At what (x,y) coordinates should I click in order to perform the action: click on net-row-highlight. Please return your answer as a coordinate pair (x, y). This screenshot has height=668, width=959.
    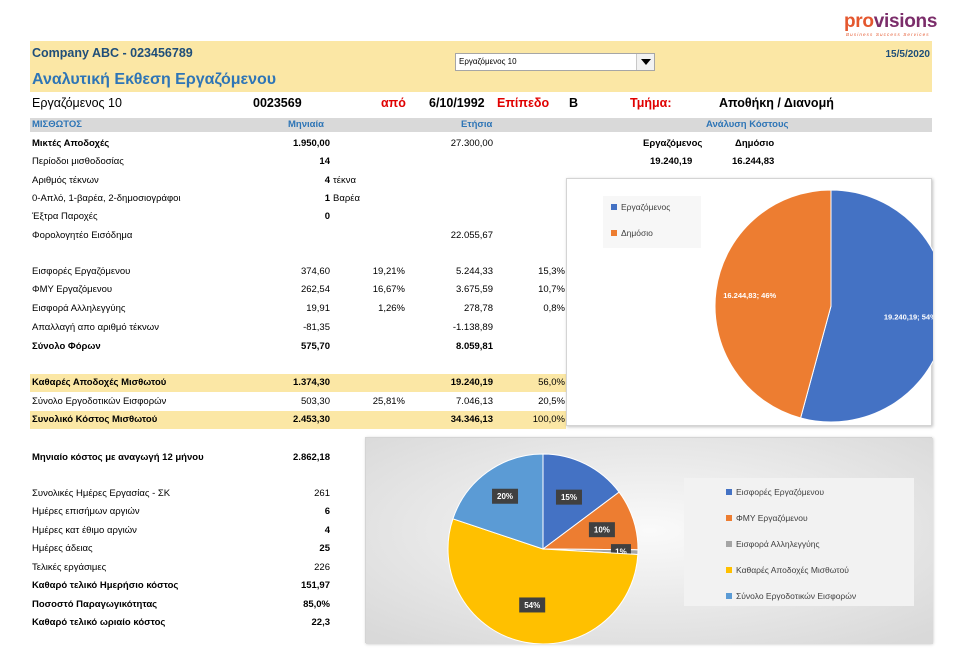
    Looking at the image, I should click on (298, 383).